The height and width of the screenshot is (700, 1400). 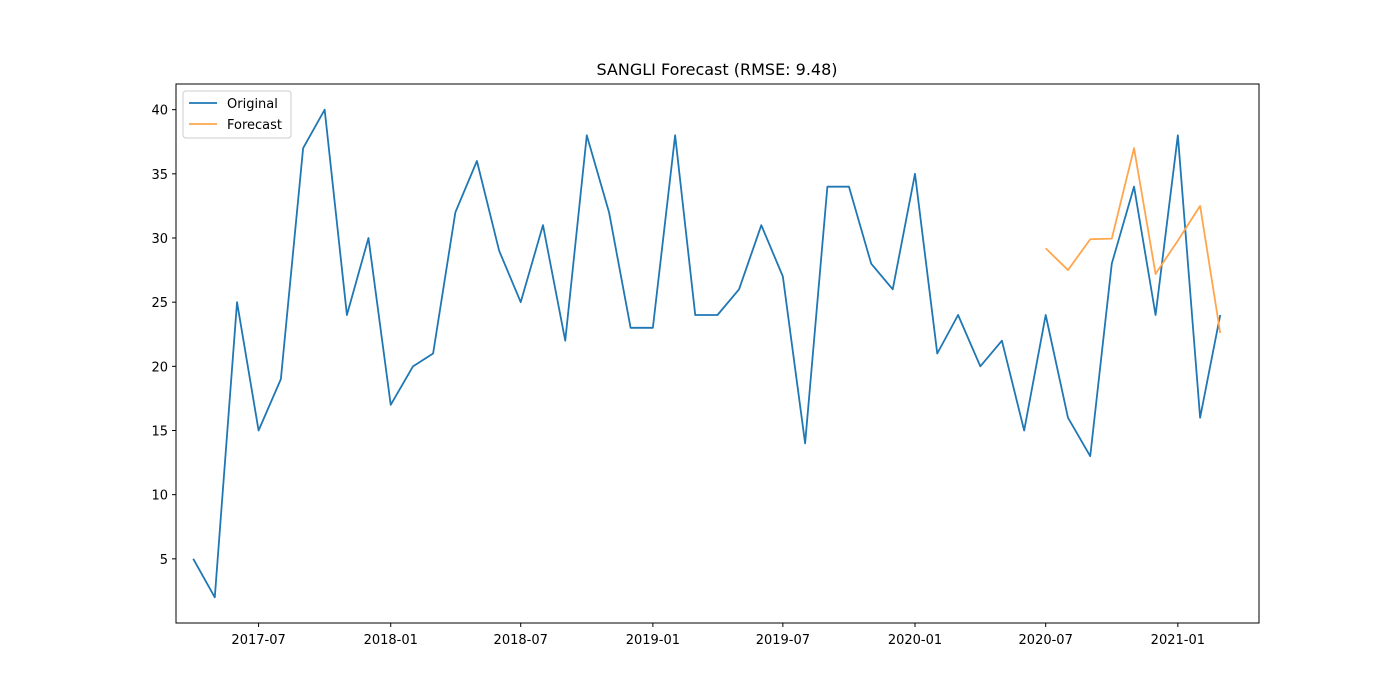 What do you see at coordinates (716, 69) in the screenshot?
I see `chart-title: SANGLI Forecast (RMSE: 9.48)` at bounding box center [716, 69].